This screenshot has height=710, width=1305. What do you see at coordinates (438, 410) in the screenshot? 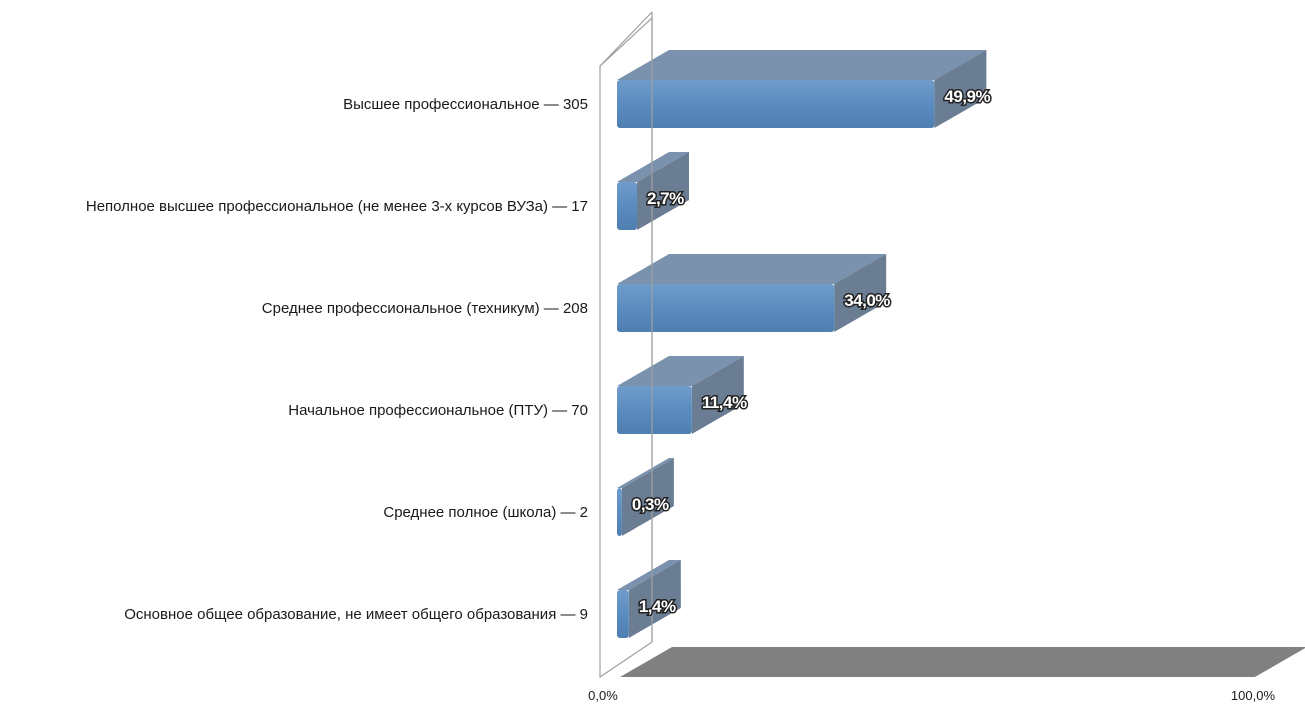
I see `category-label: Начальное профессиональное (ПТУ) — 70` at bounding box center [438, 410].